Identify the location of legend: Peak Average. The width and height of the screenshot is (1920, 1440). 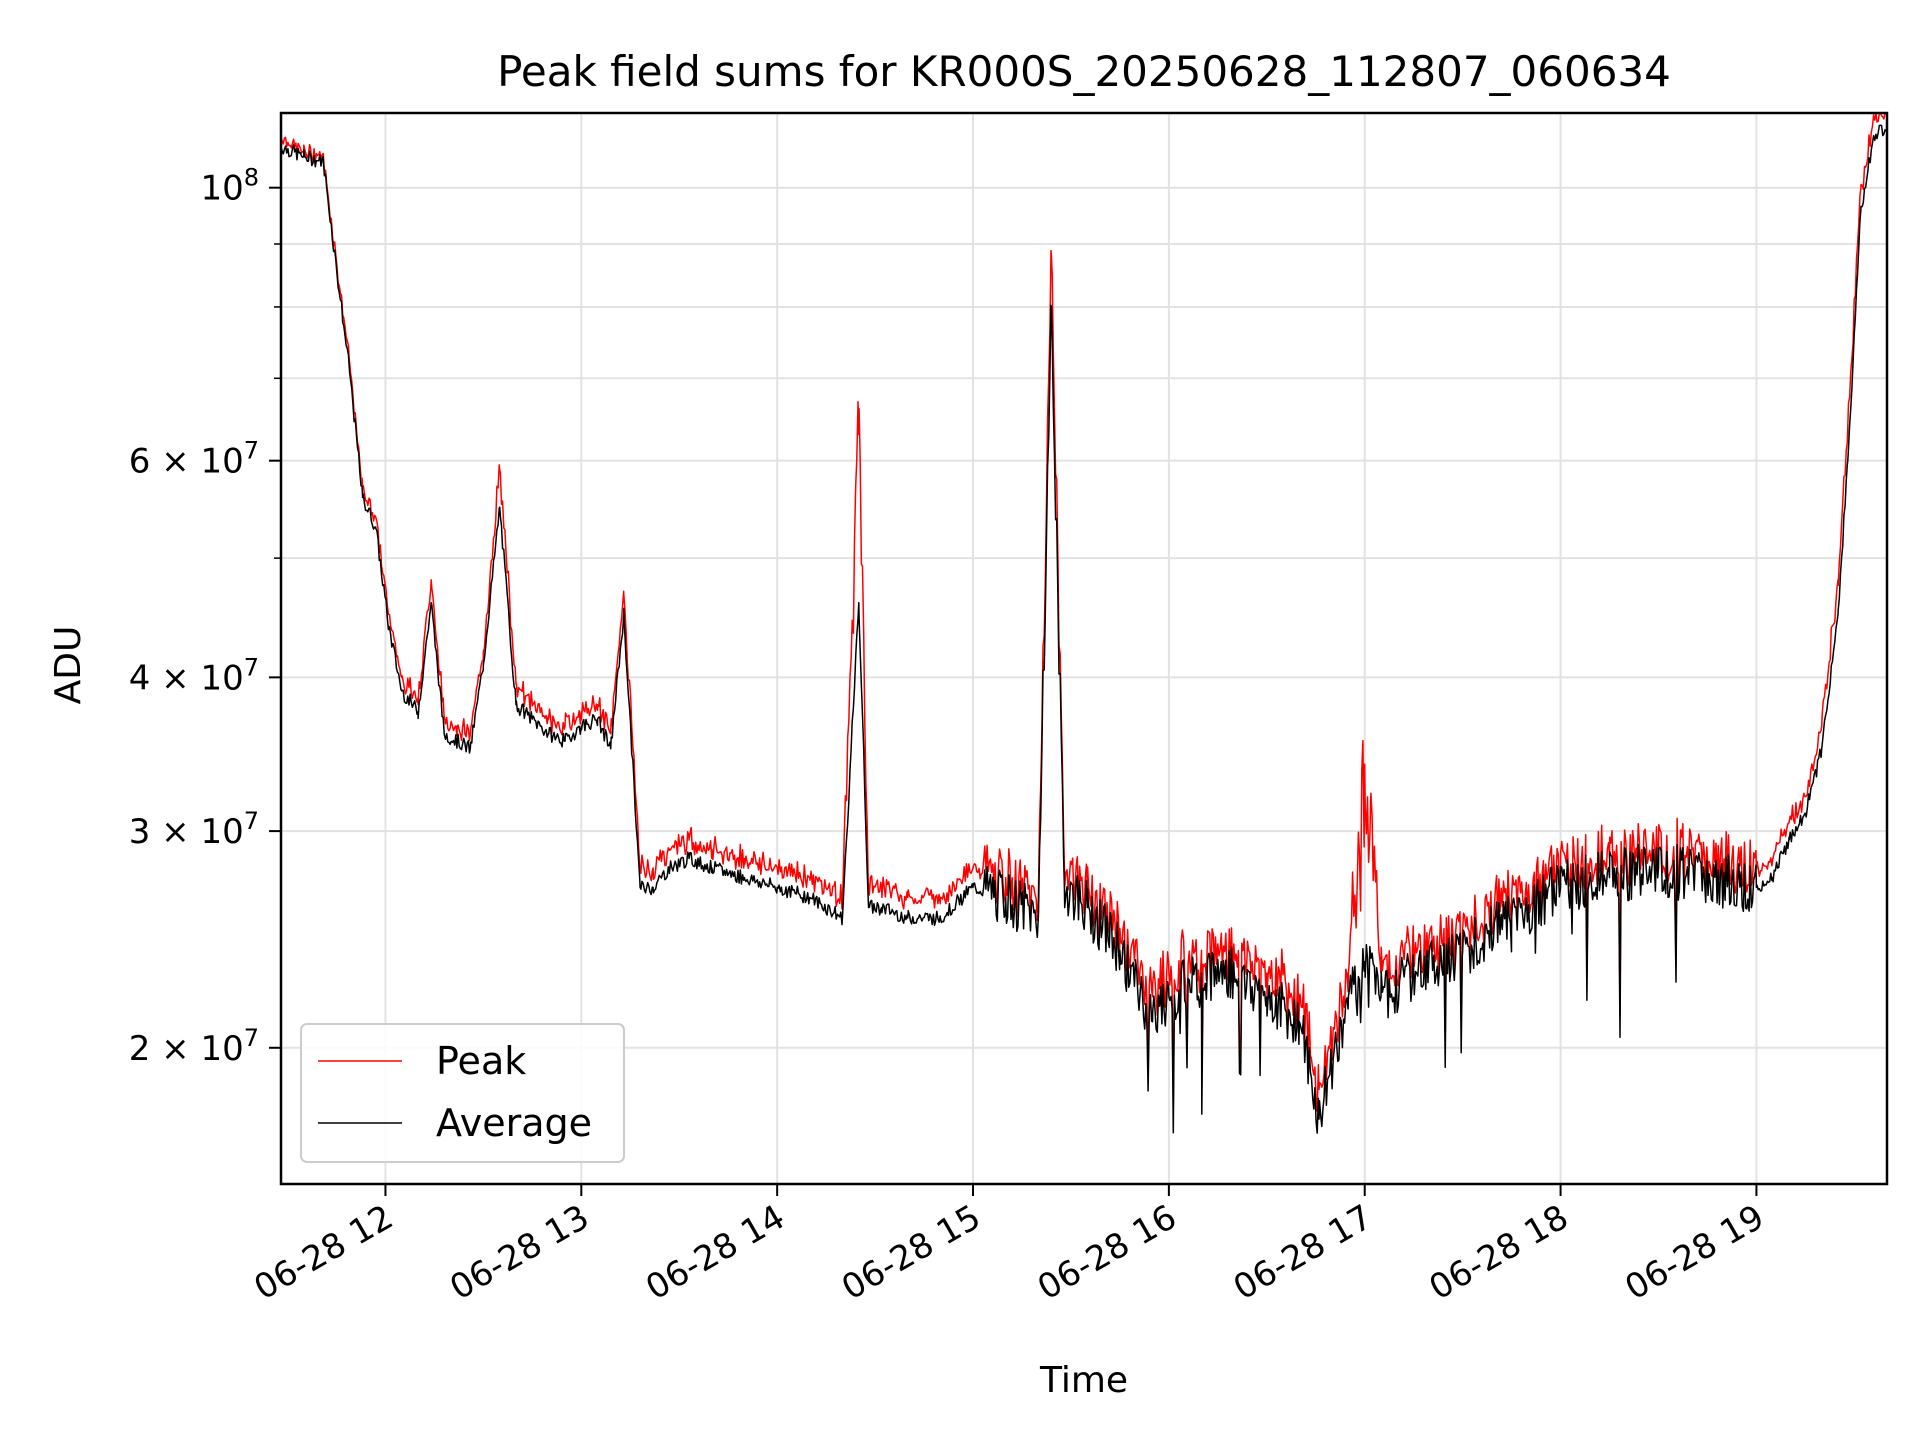
(462, 1093).